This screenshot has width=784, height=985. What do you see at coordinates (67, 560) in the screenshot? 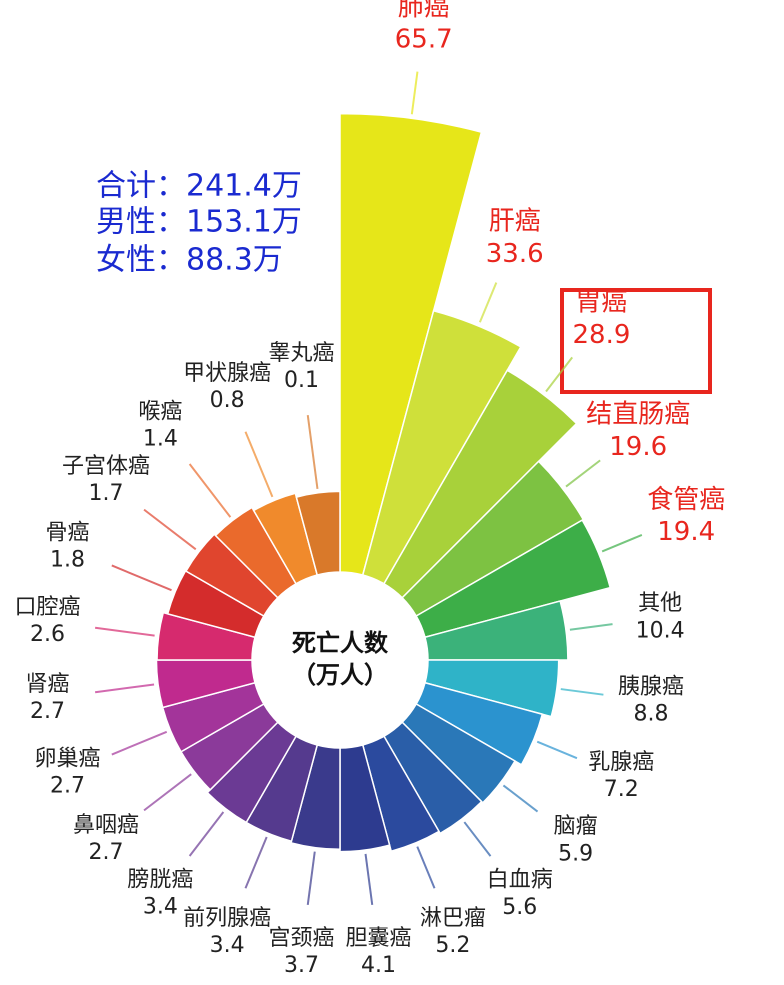
I see `value-label: 1.8` at bounding box center [67, 560].